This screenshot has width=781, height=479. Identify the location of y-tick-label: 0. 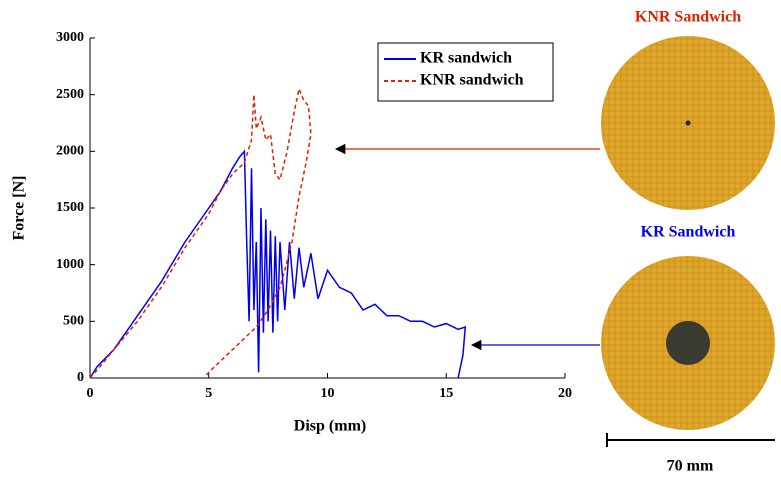
(80, 377).